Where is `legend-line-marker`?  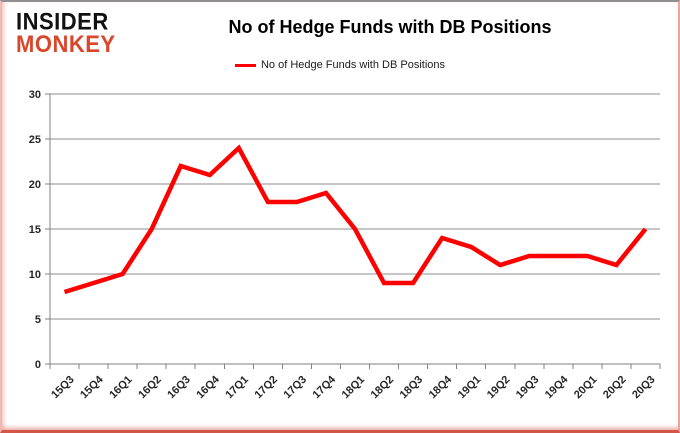
legend-line-marker is located at coordinates (245, 65).